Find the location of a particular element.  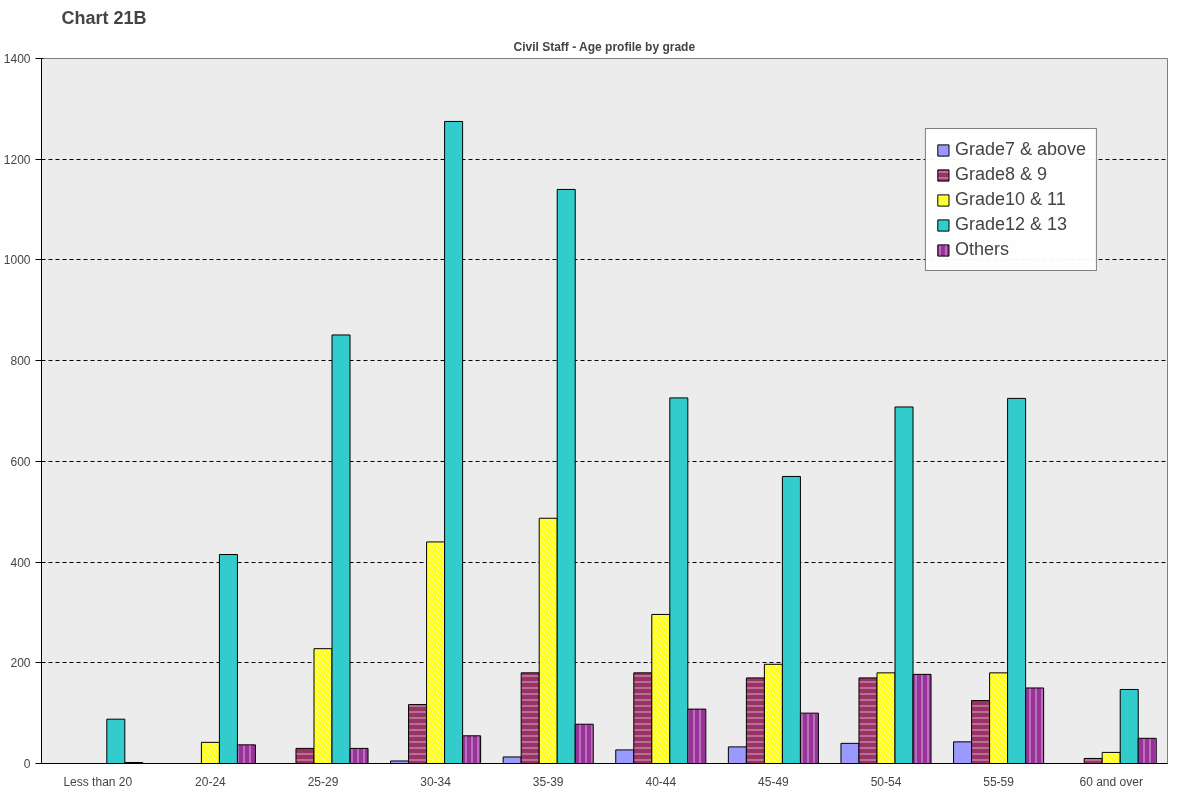

y-tick-label: 400 is located at coordinates (20, 562).